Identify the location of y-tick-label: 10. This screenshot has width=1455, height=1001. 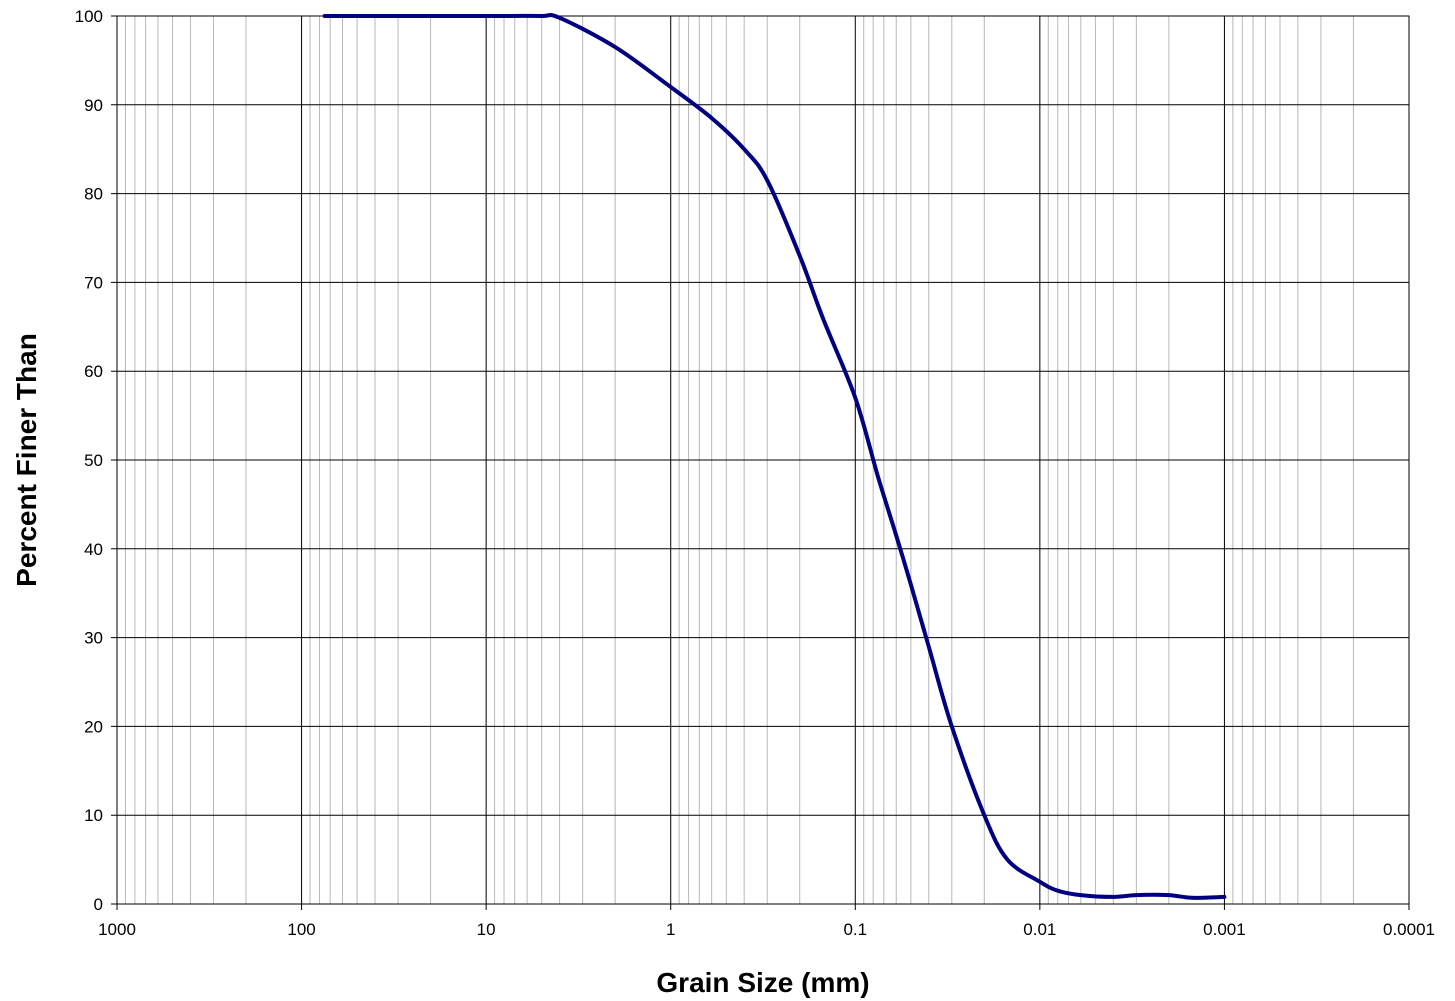
(93, 815).